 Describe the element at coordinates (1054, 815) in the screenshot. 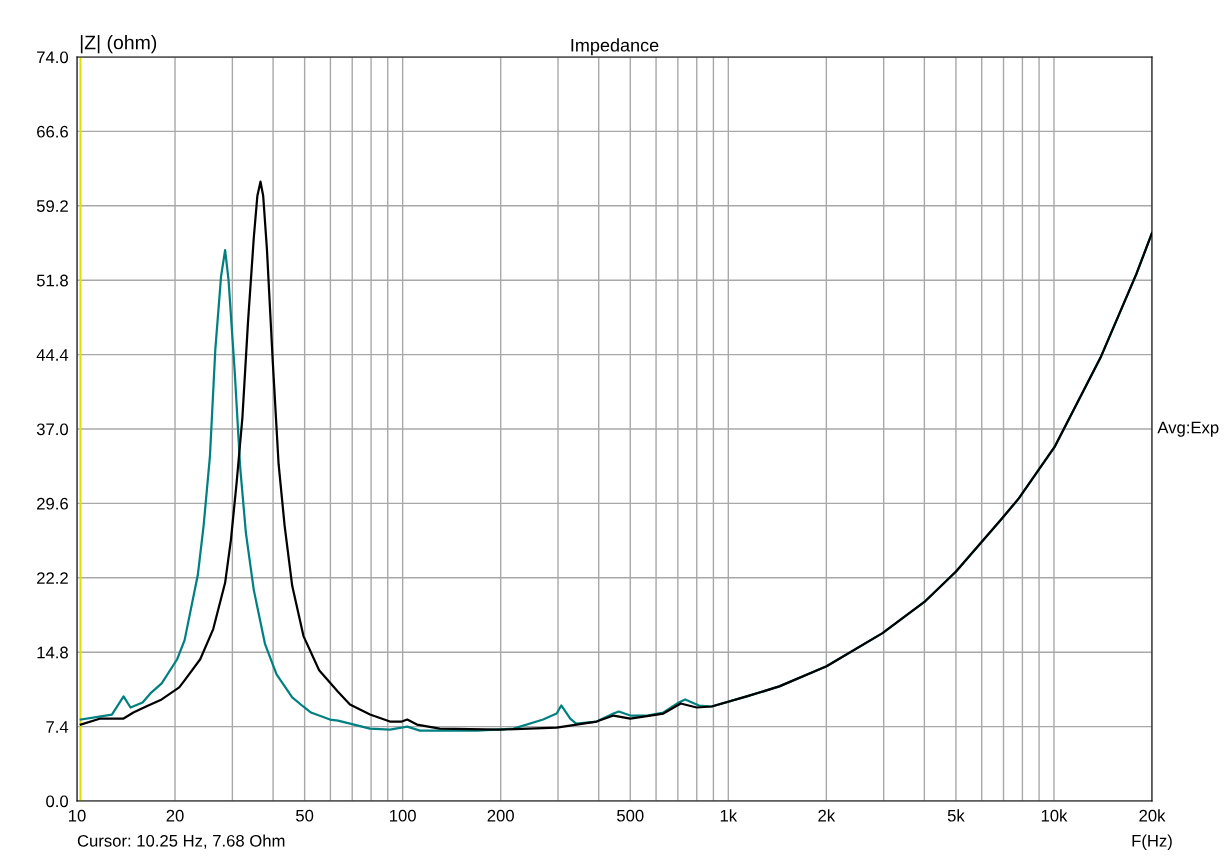

I see `x-tick-label: 10k` at that location.